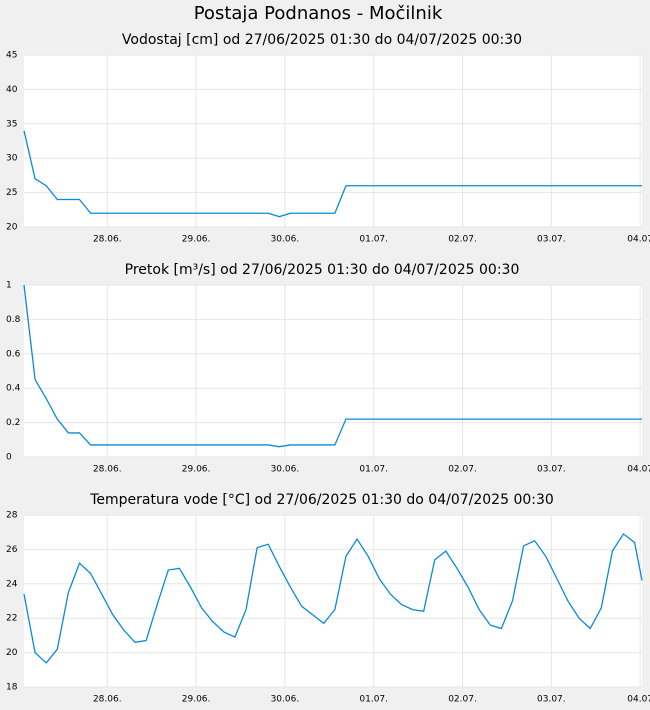 Image resolution: width=650 pixels, height=710 pixels. Describe the element at coordinates (12, 159) in the screenshot. I see `y-tick-label: 30` at that location.